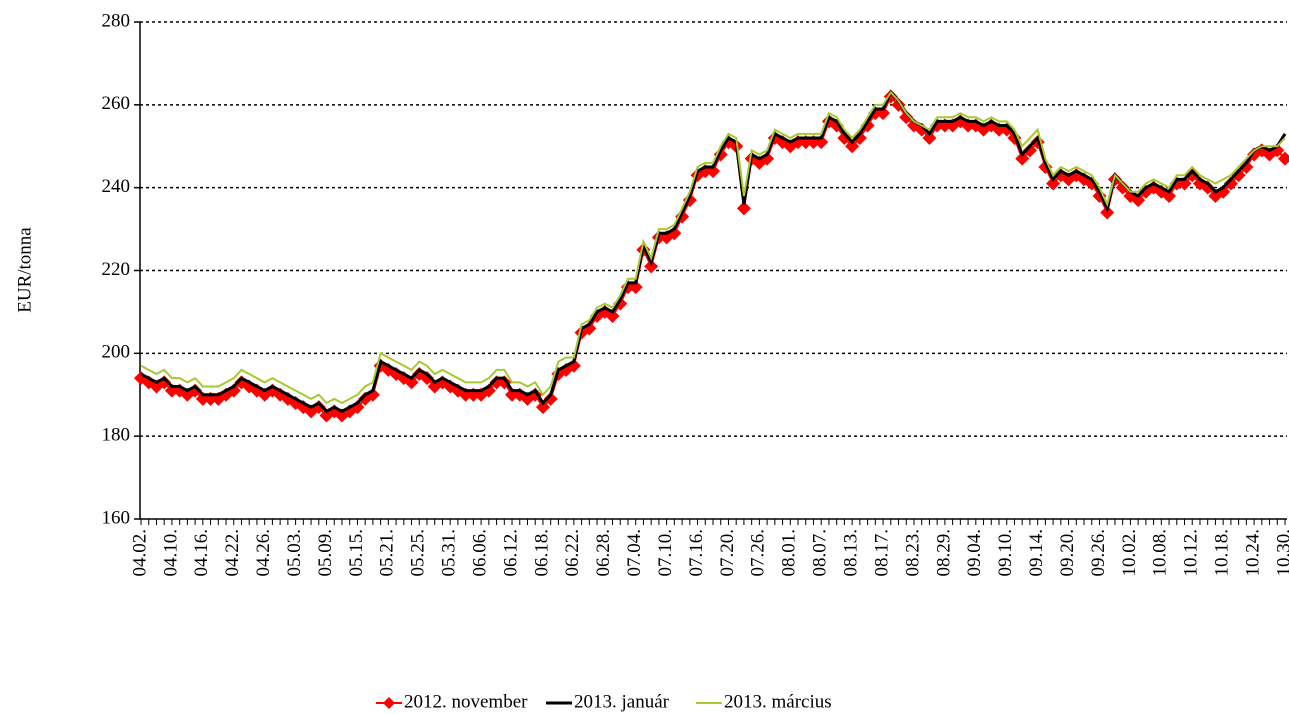  Describe the element at coordinates (1005, 553) in the screenshot. I see `x-tick-label: 09.10.` at that location.